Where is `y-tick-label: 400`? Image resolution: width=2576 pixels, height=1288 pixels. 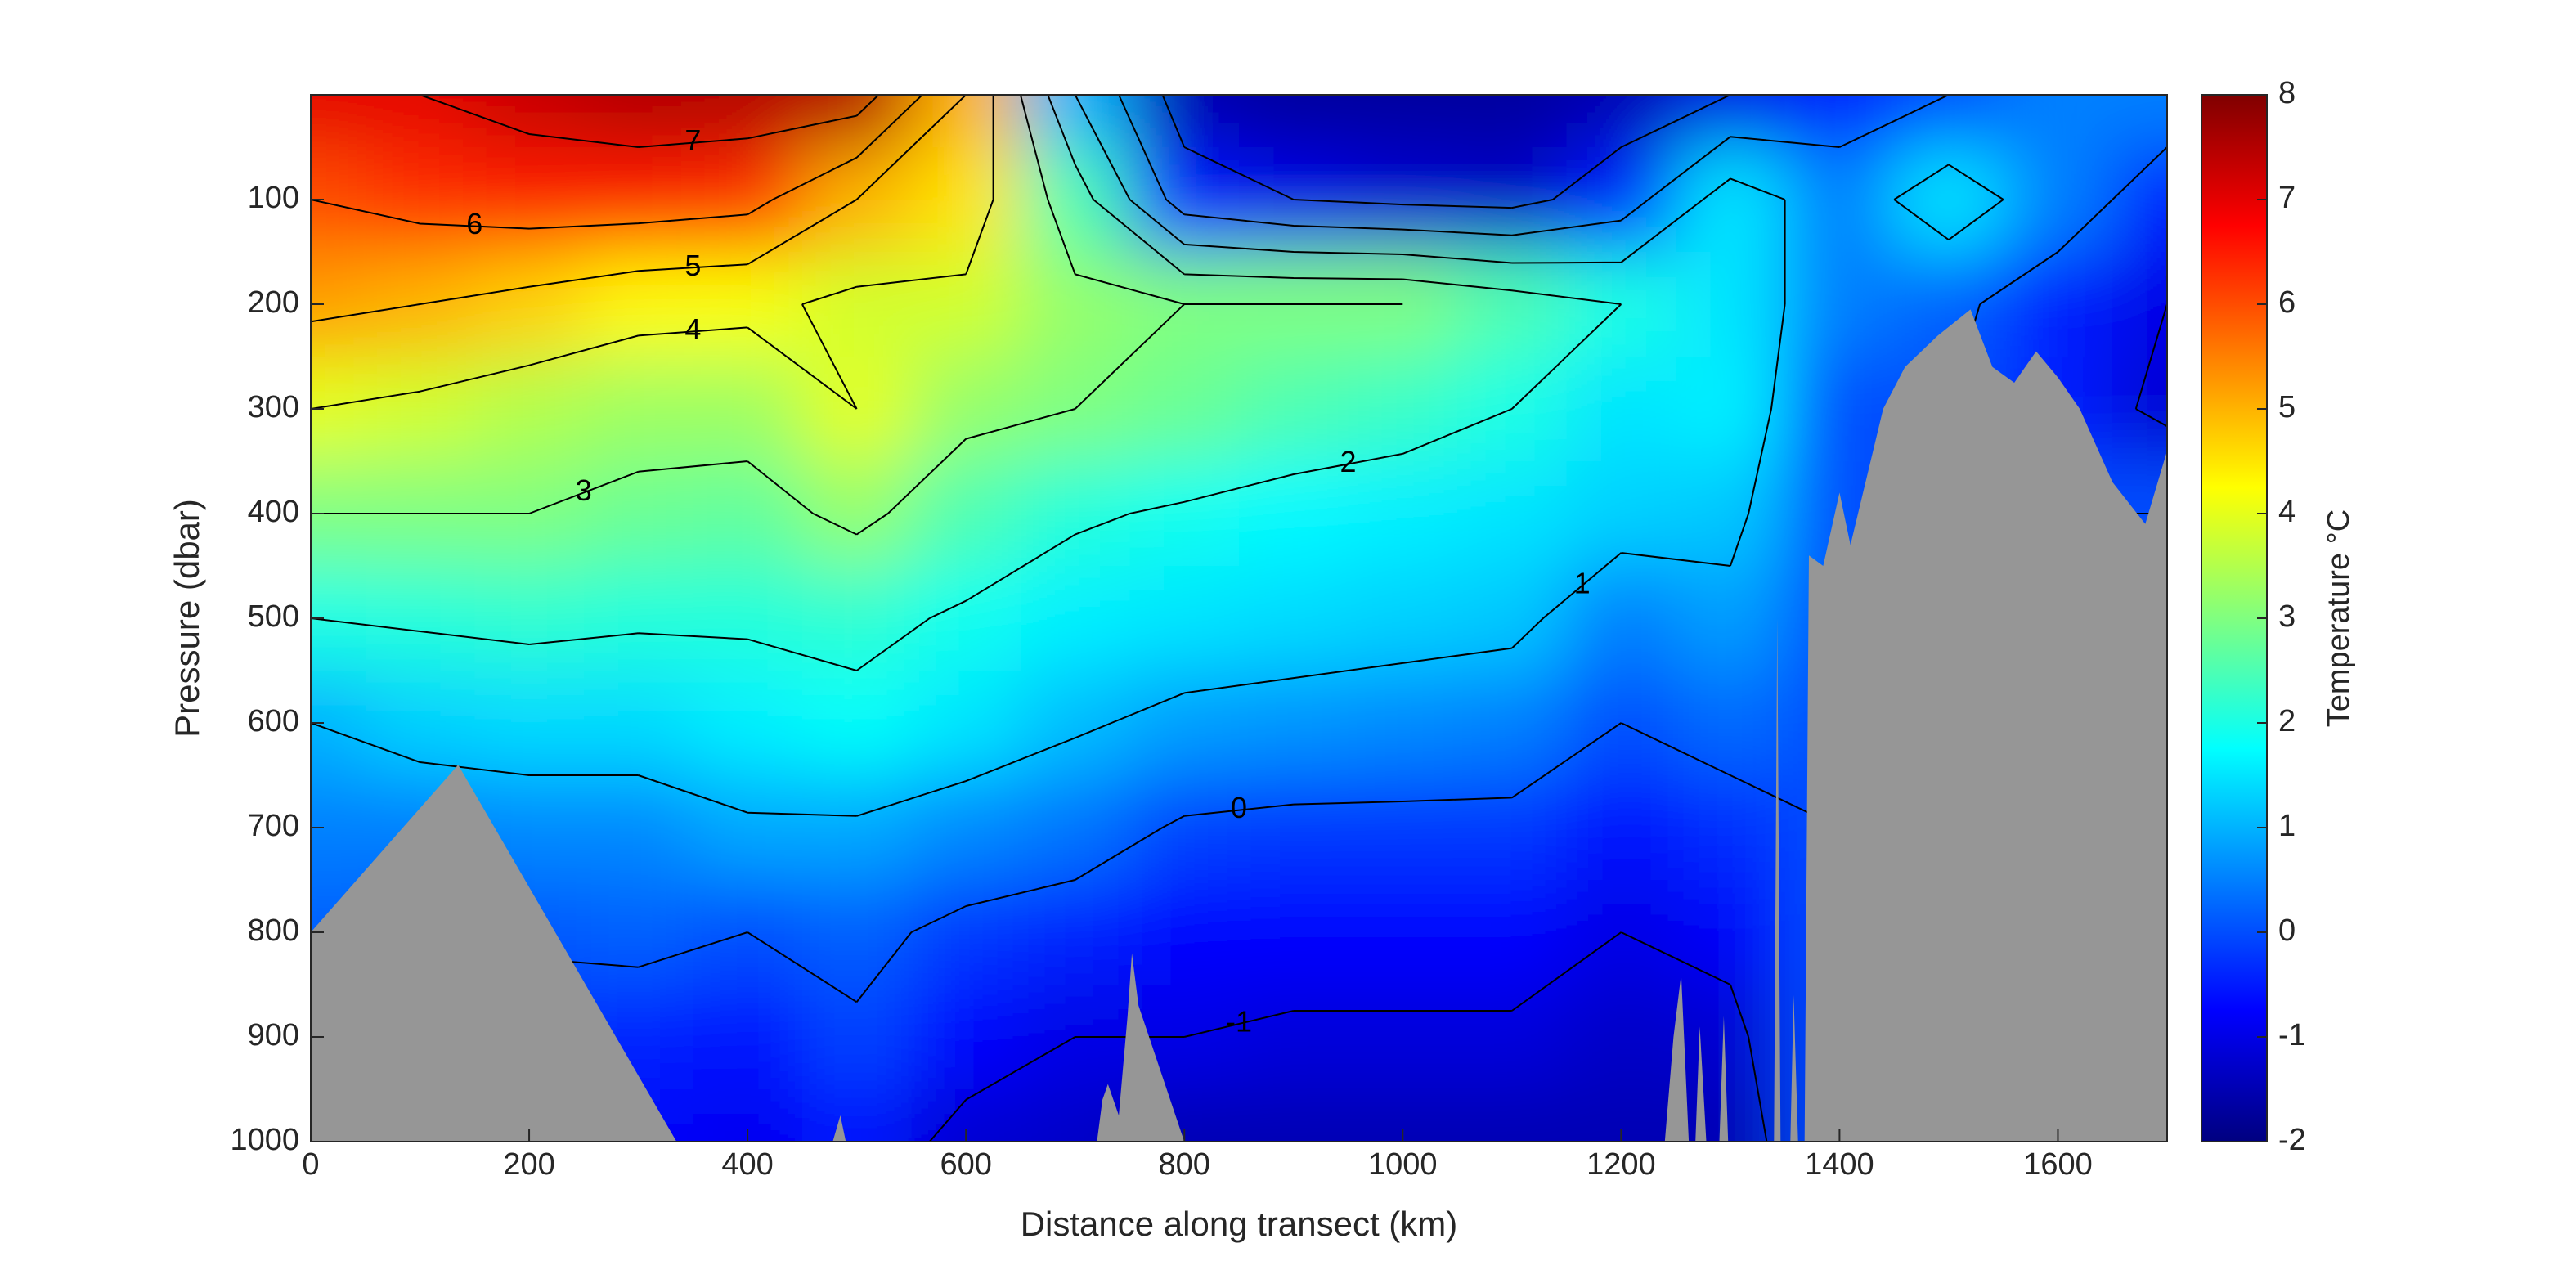
y-tick-label: 400 is located at coordinates (273, 512).